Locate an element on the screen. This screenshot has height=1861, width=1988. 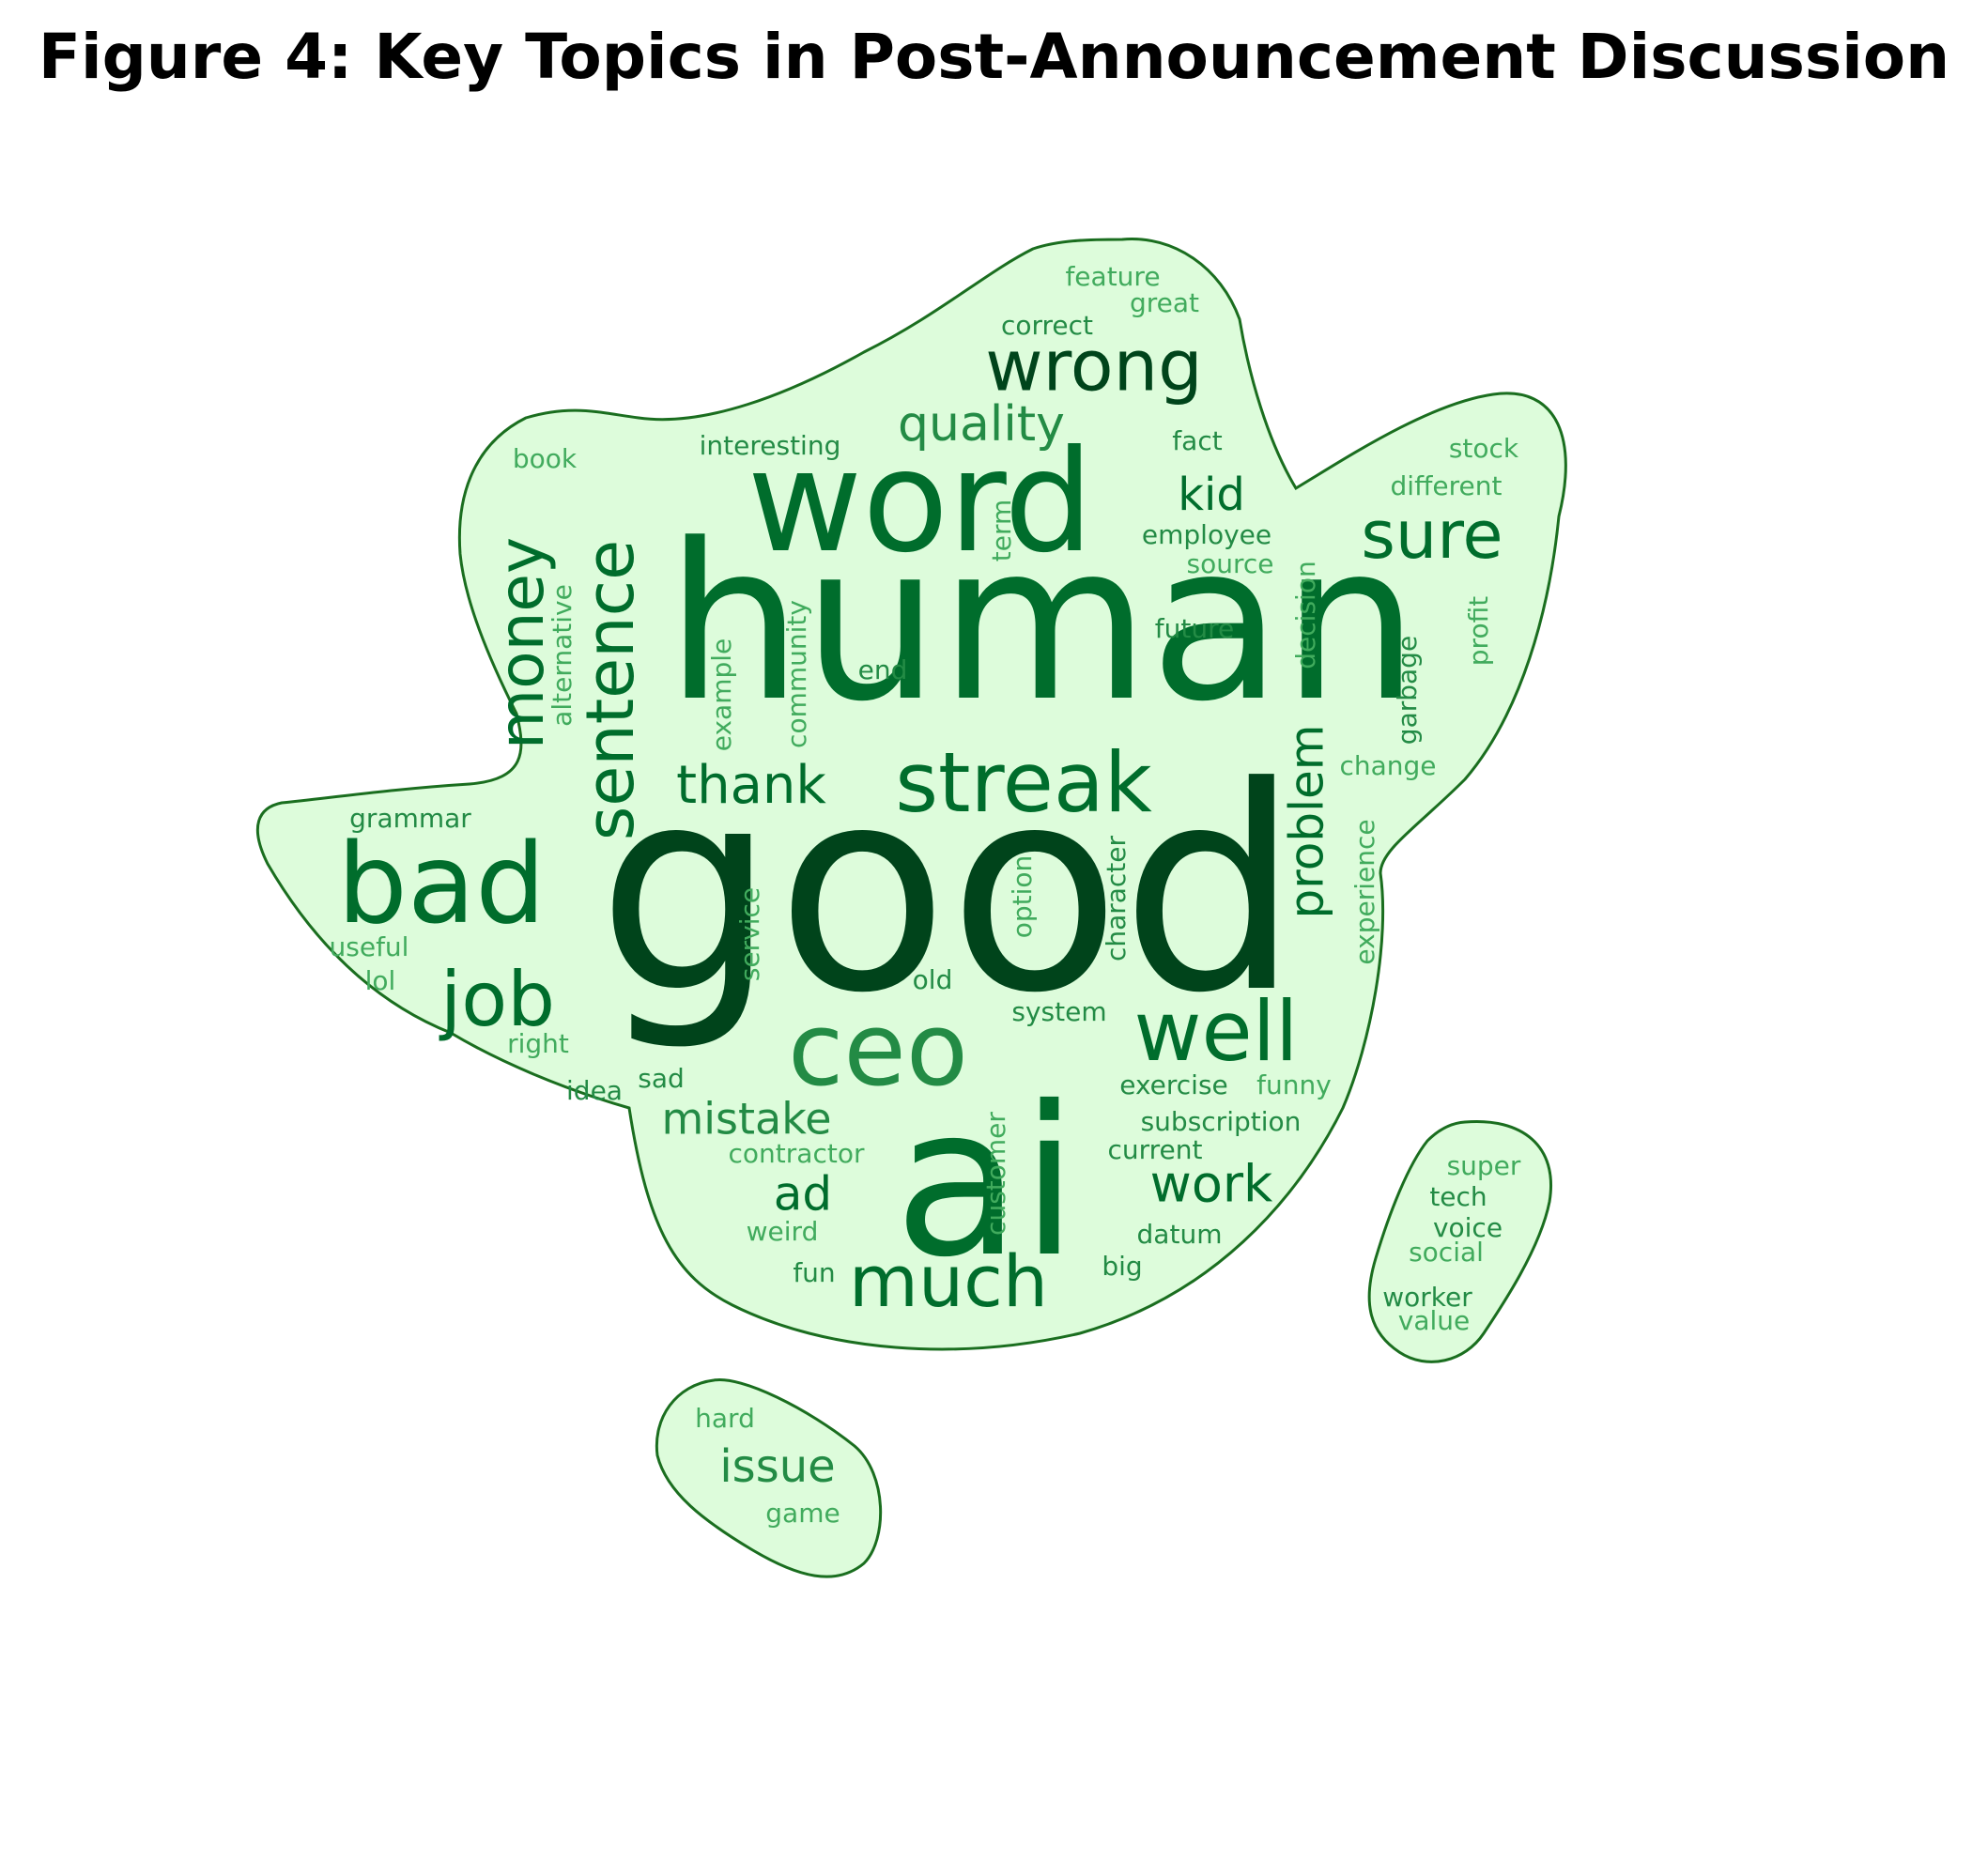
cloud-word-correct: correct is located at coordinates (1047, 325).